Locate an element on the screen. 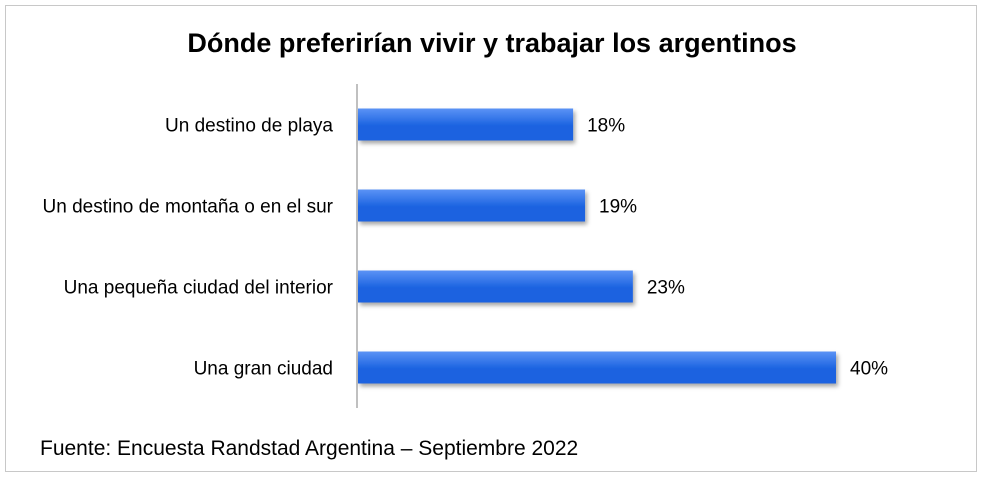 The height and width of the screenshot is (479, 984). value-label: 23% is located at coordinates (666, 288).